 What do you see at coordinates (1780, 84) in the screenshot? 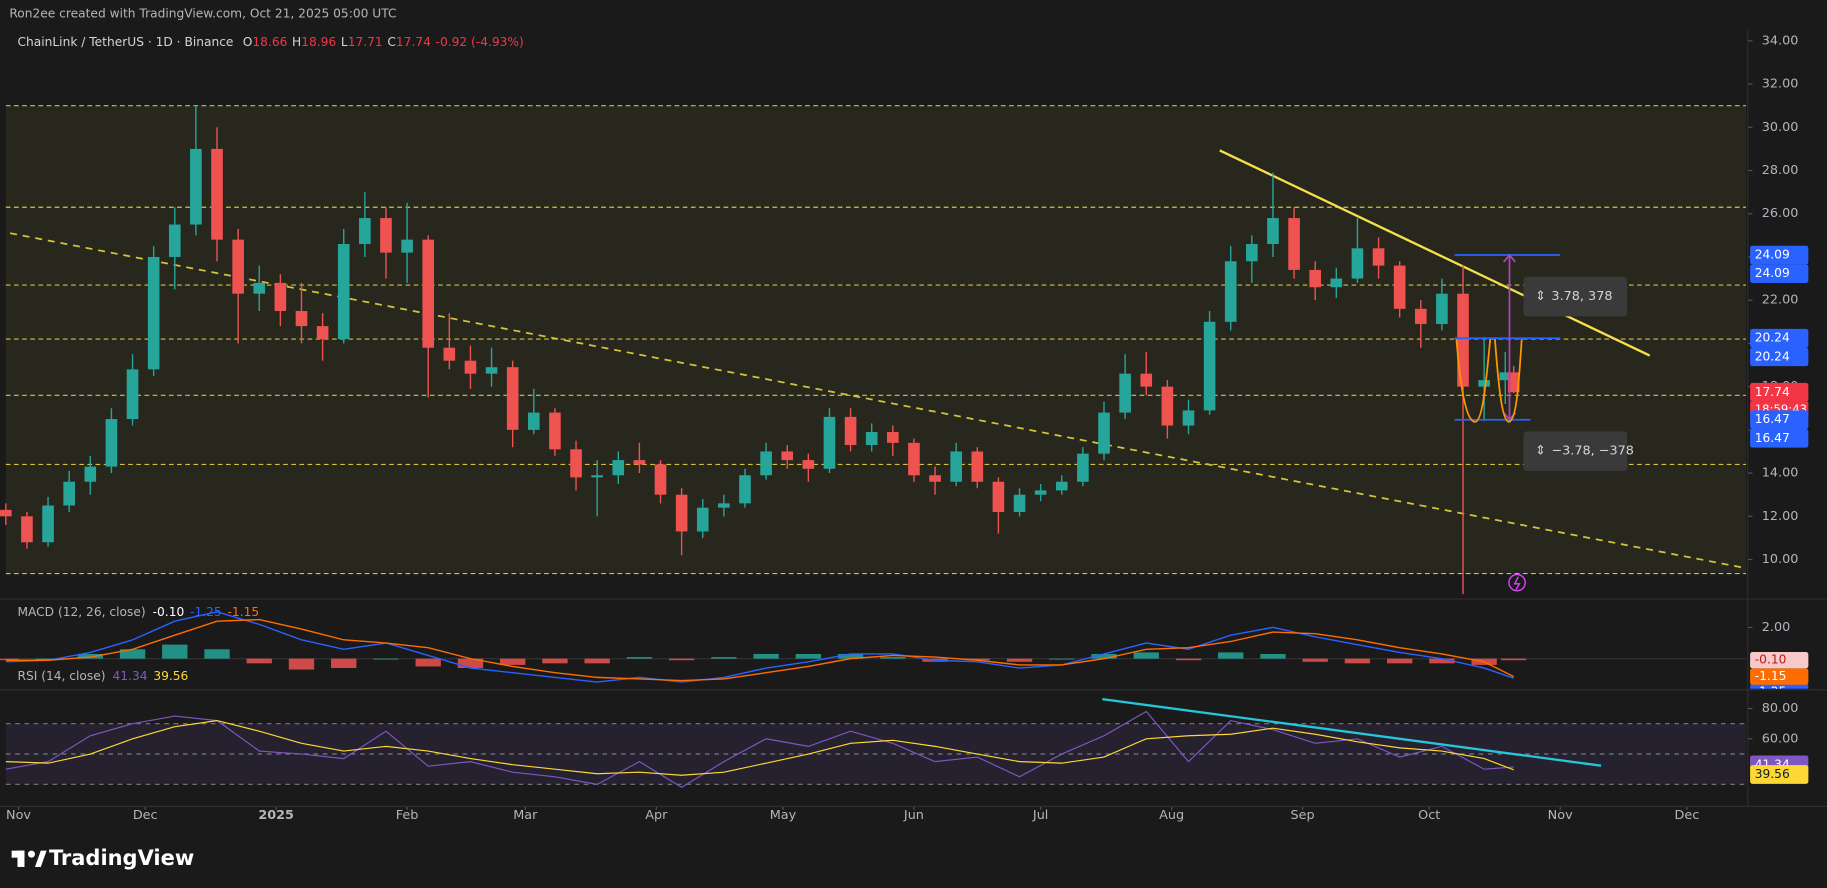
I see `y-tick-label: 32.00` at bounding box center [1780, 84].